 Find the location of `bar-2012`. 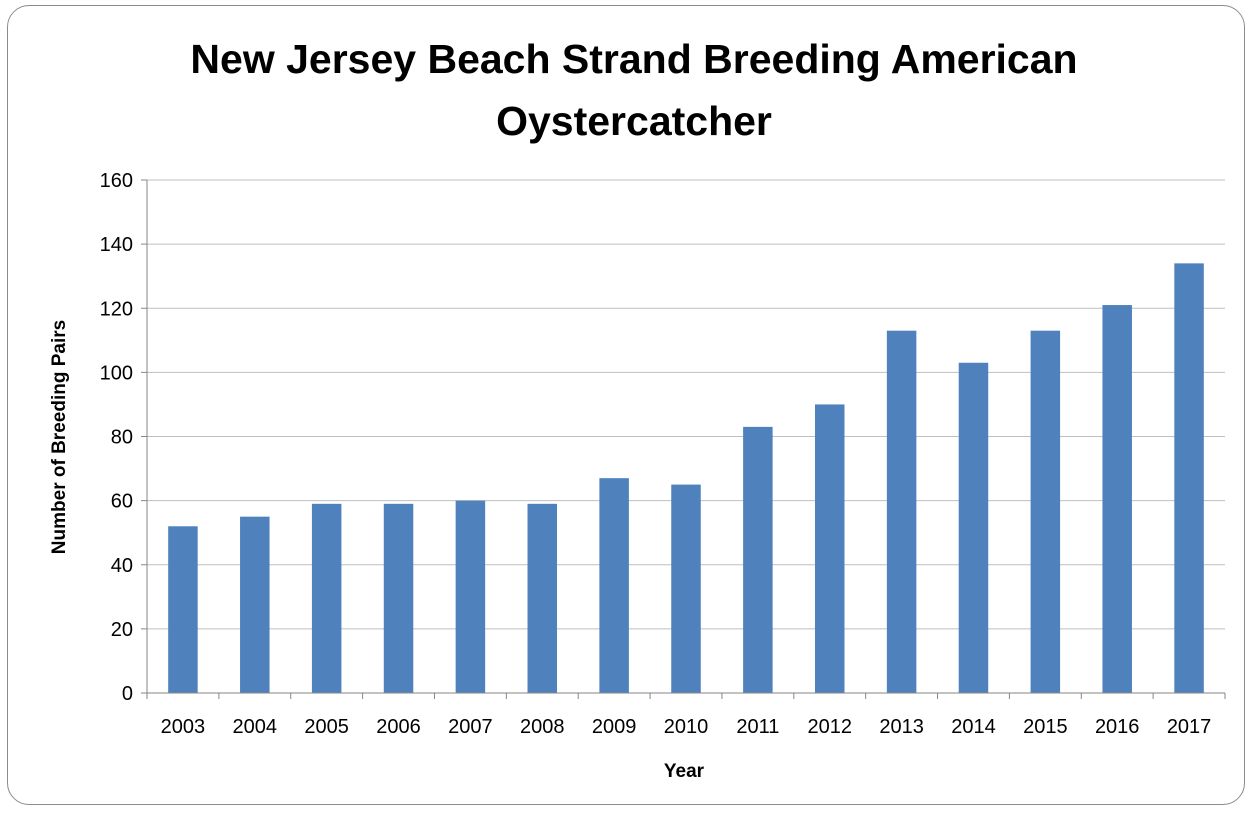

bar-2012 is located at coordinates (829, 548).